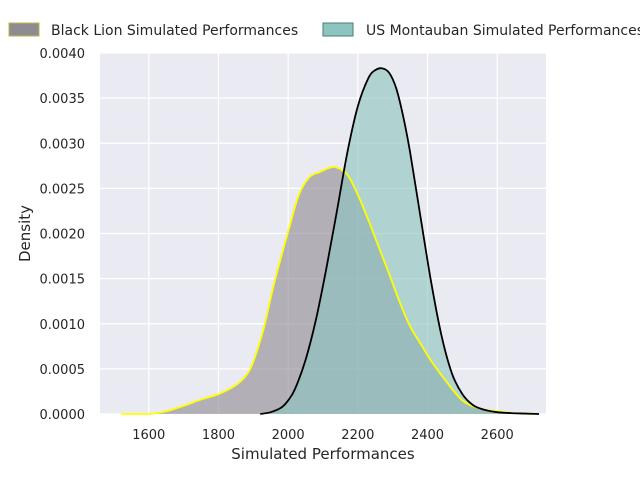  I want to click on x-tick-label: 2200, so click(357, 435).